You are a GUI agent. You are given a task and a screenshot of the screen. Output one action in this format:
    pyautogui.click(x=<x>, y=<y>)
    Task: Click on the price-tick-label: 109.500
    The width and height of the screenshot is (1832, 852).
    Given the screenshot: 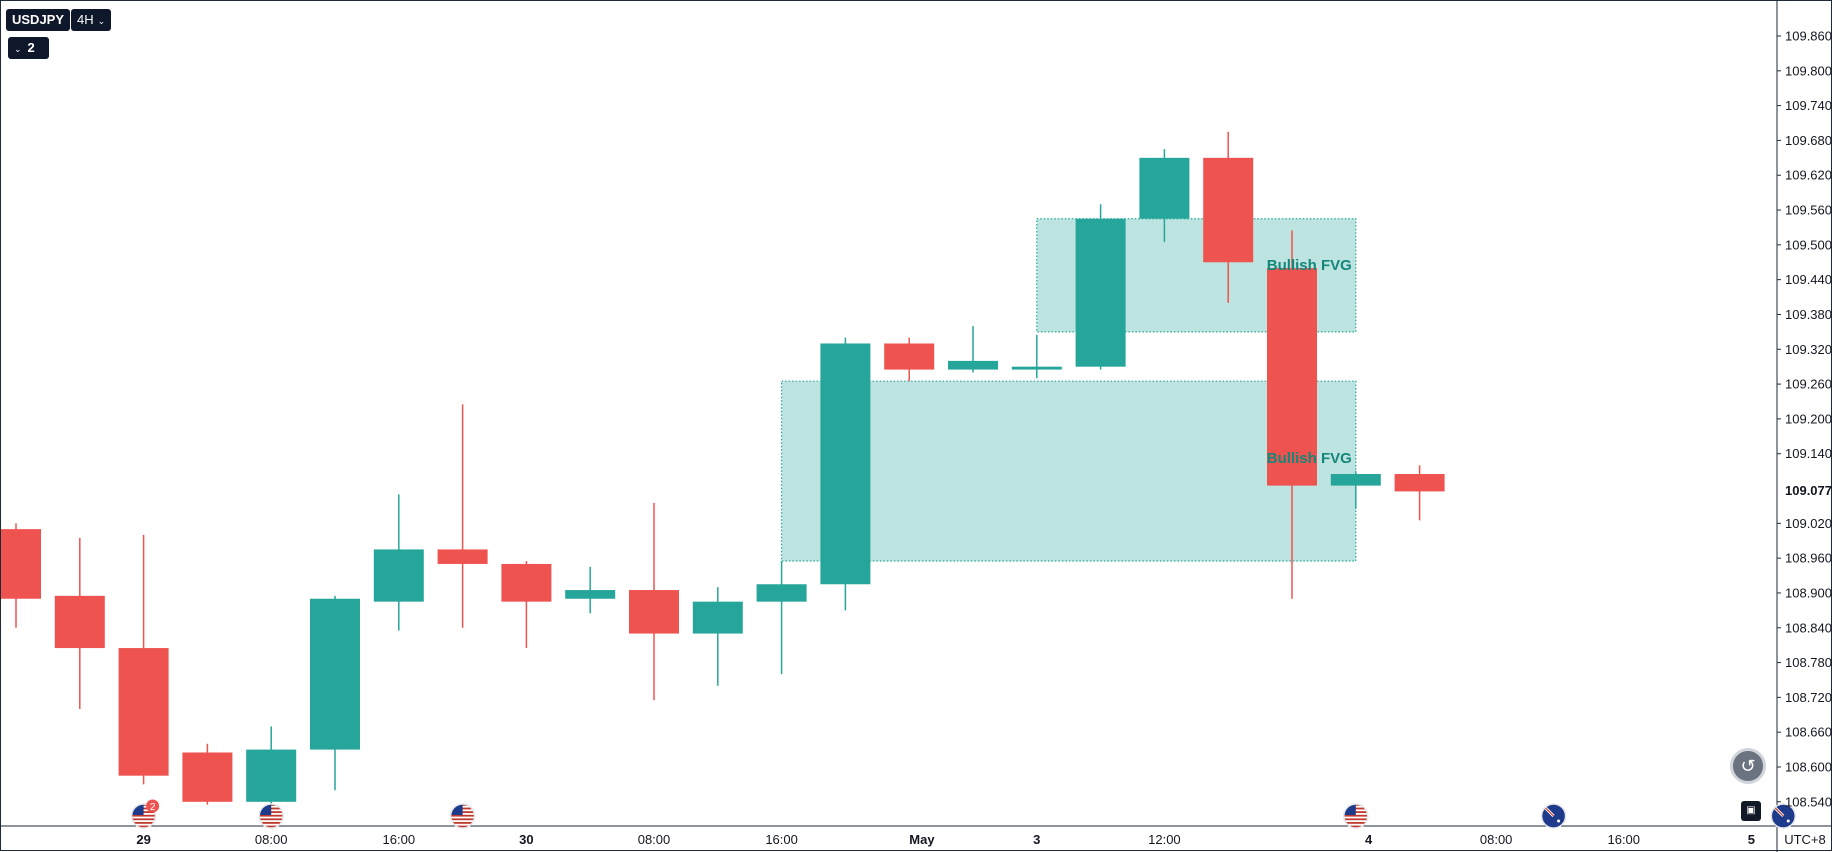 What is the action you would take?
    pyautogui.click(x=1808, y=244)
    